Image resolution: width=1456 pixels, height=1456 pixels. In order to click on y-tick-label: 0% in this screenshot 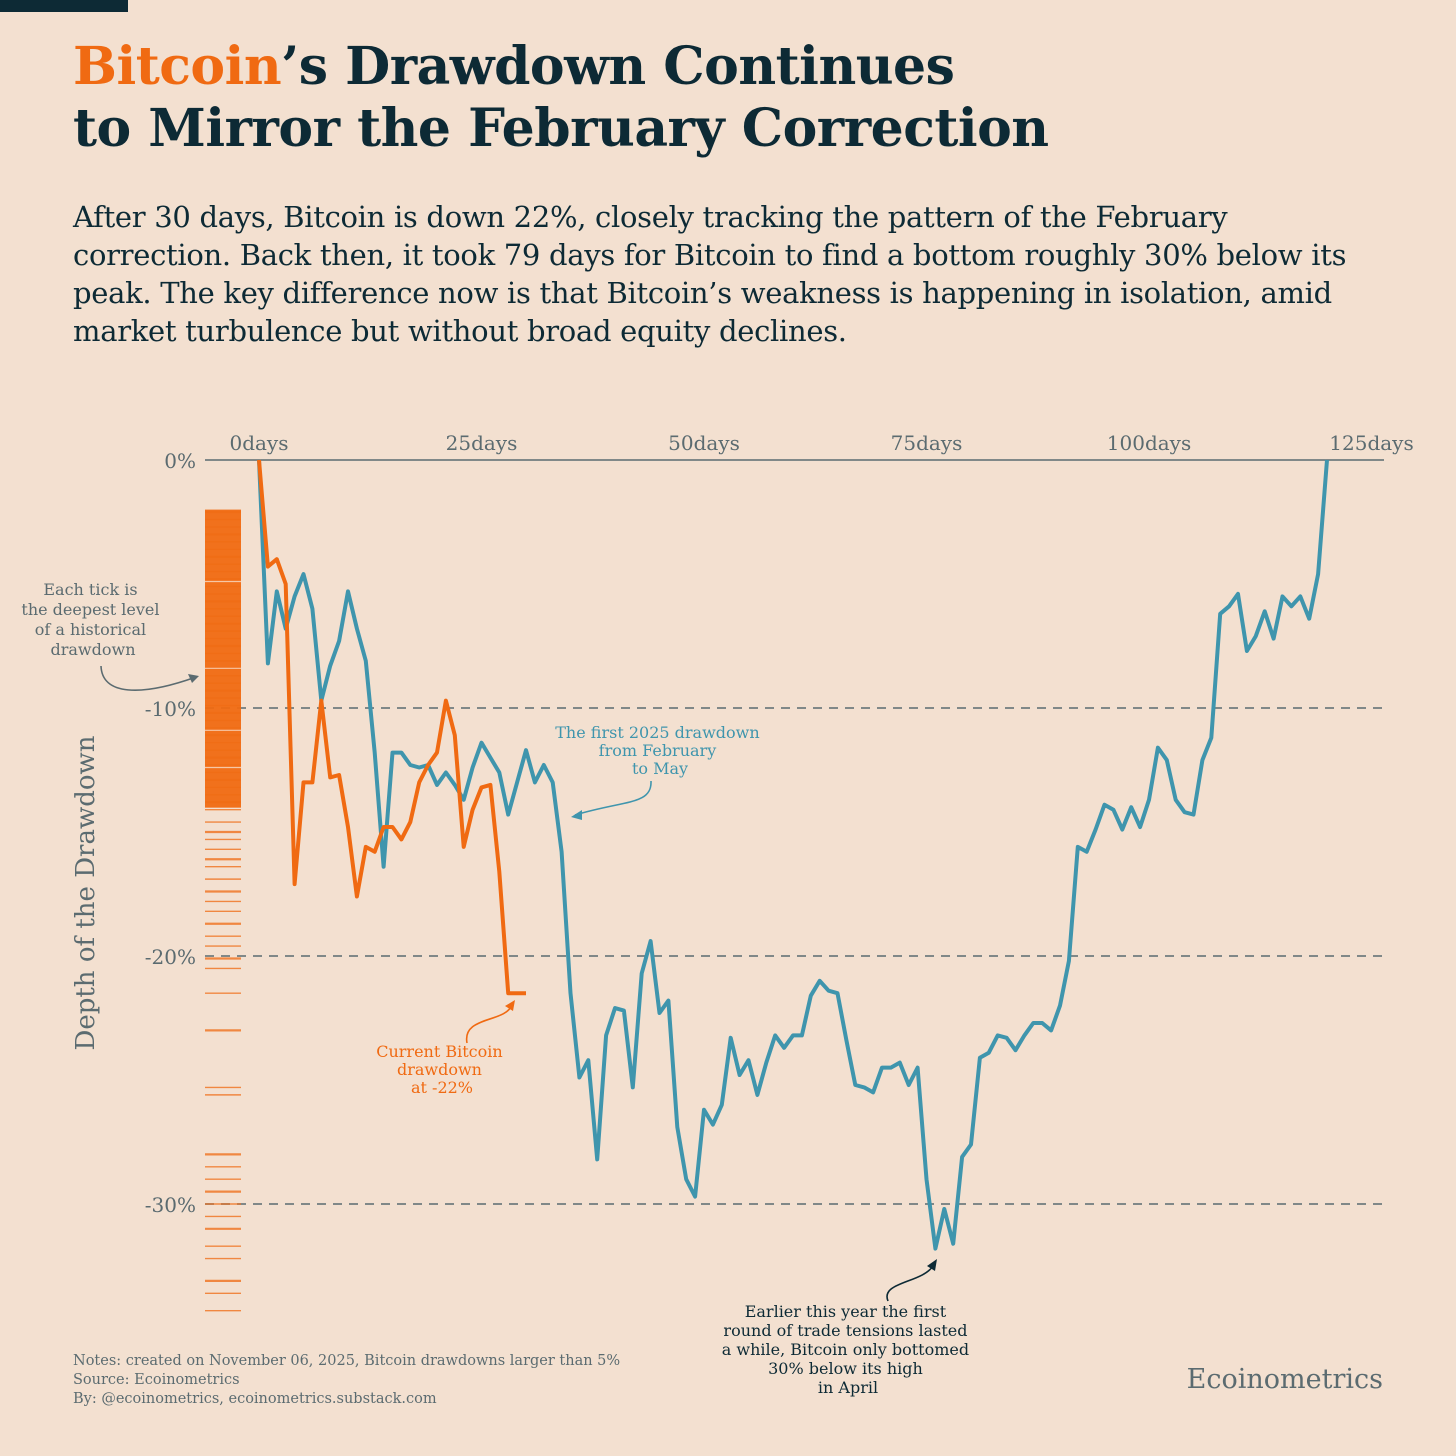, I will do `click(180, 461)`.